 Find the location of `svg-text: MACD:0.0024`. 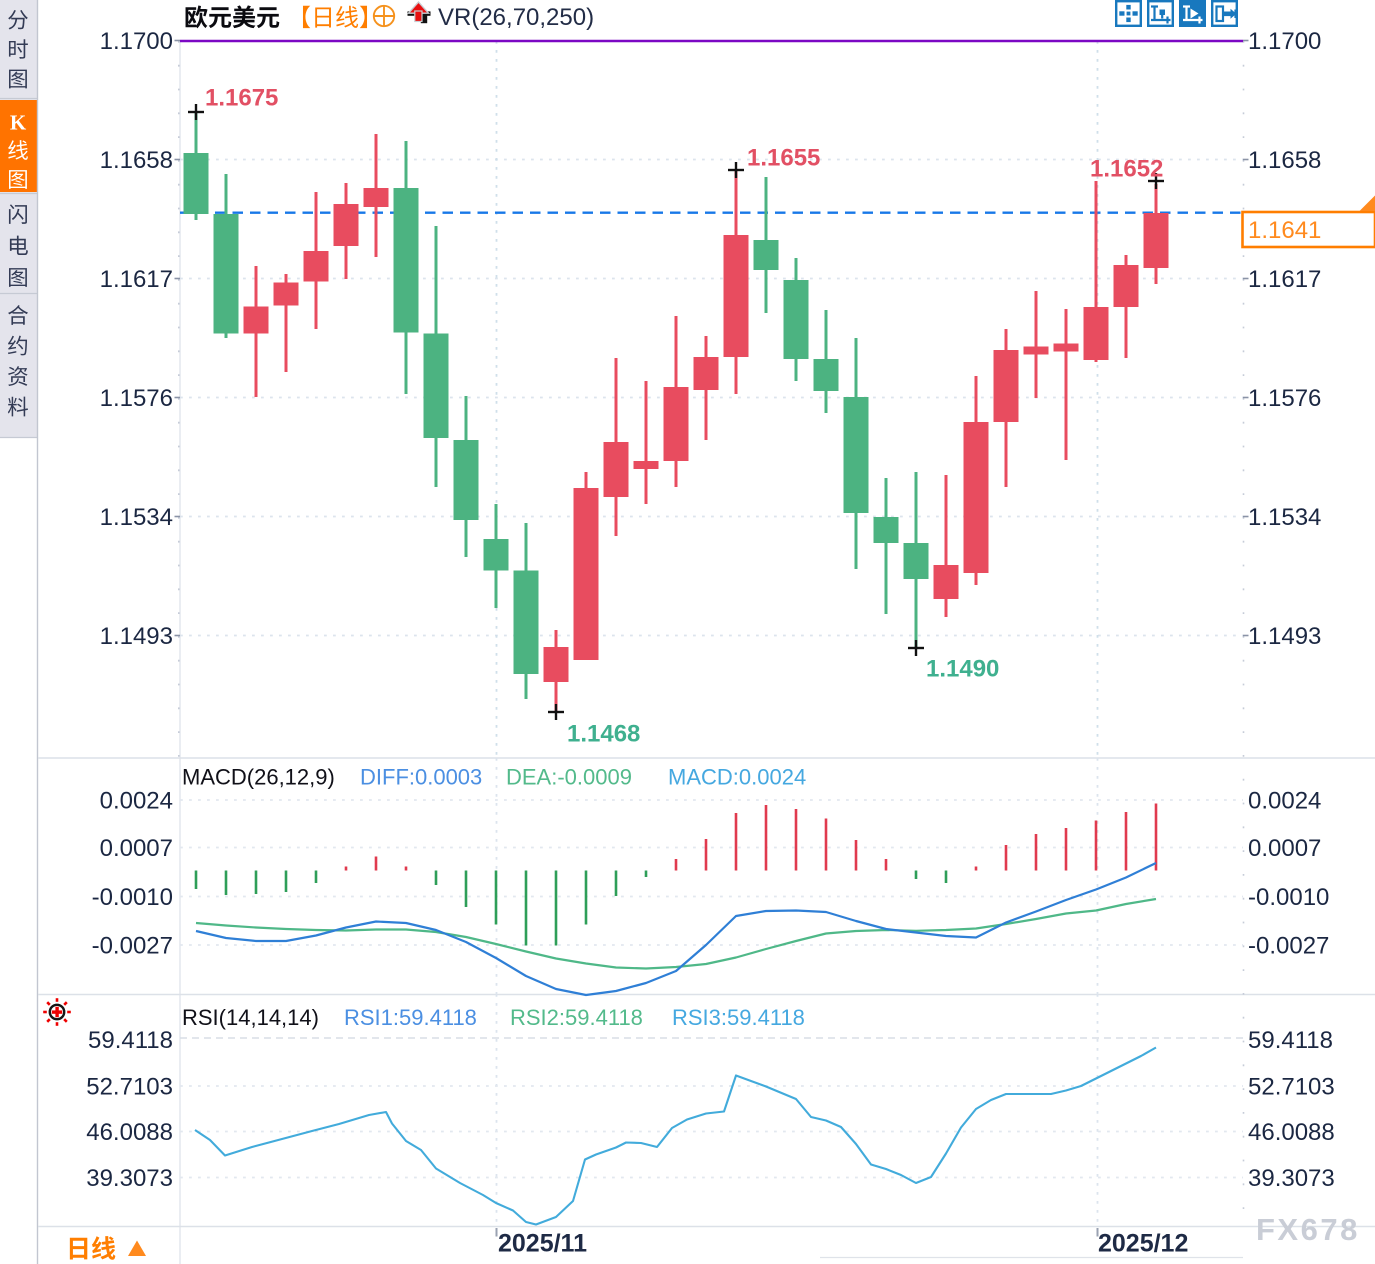

svg-text: MACD:0.0024 is located at coordinates (737, 777).